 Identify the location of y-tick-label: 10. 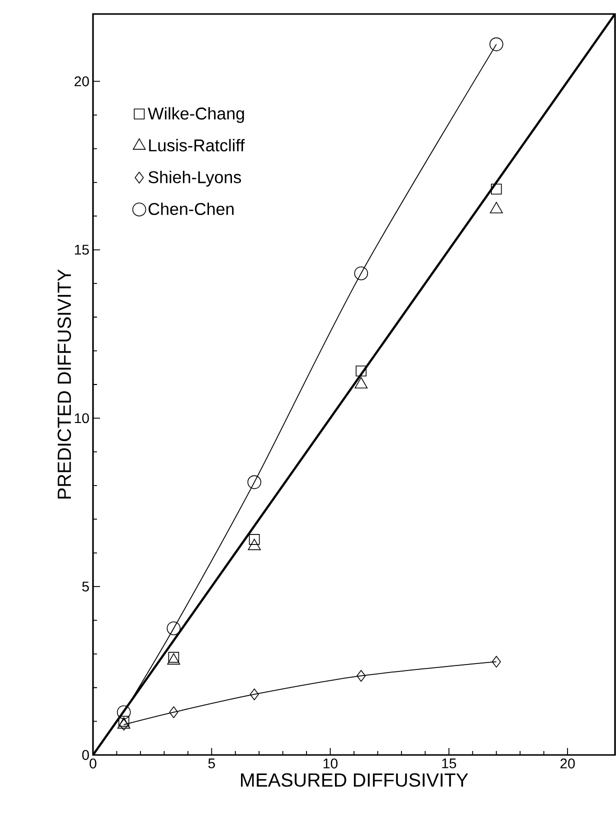
(81, 418).